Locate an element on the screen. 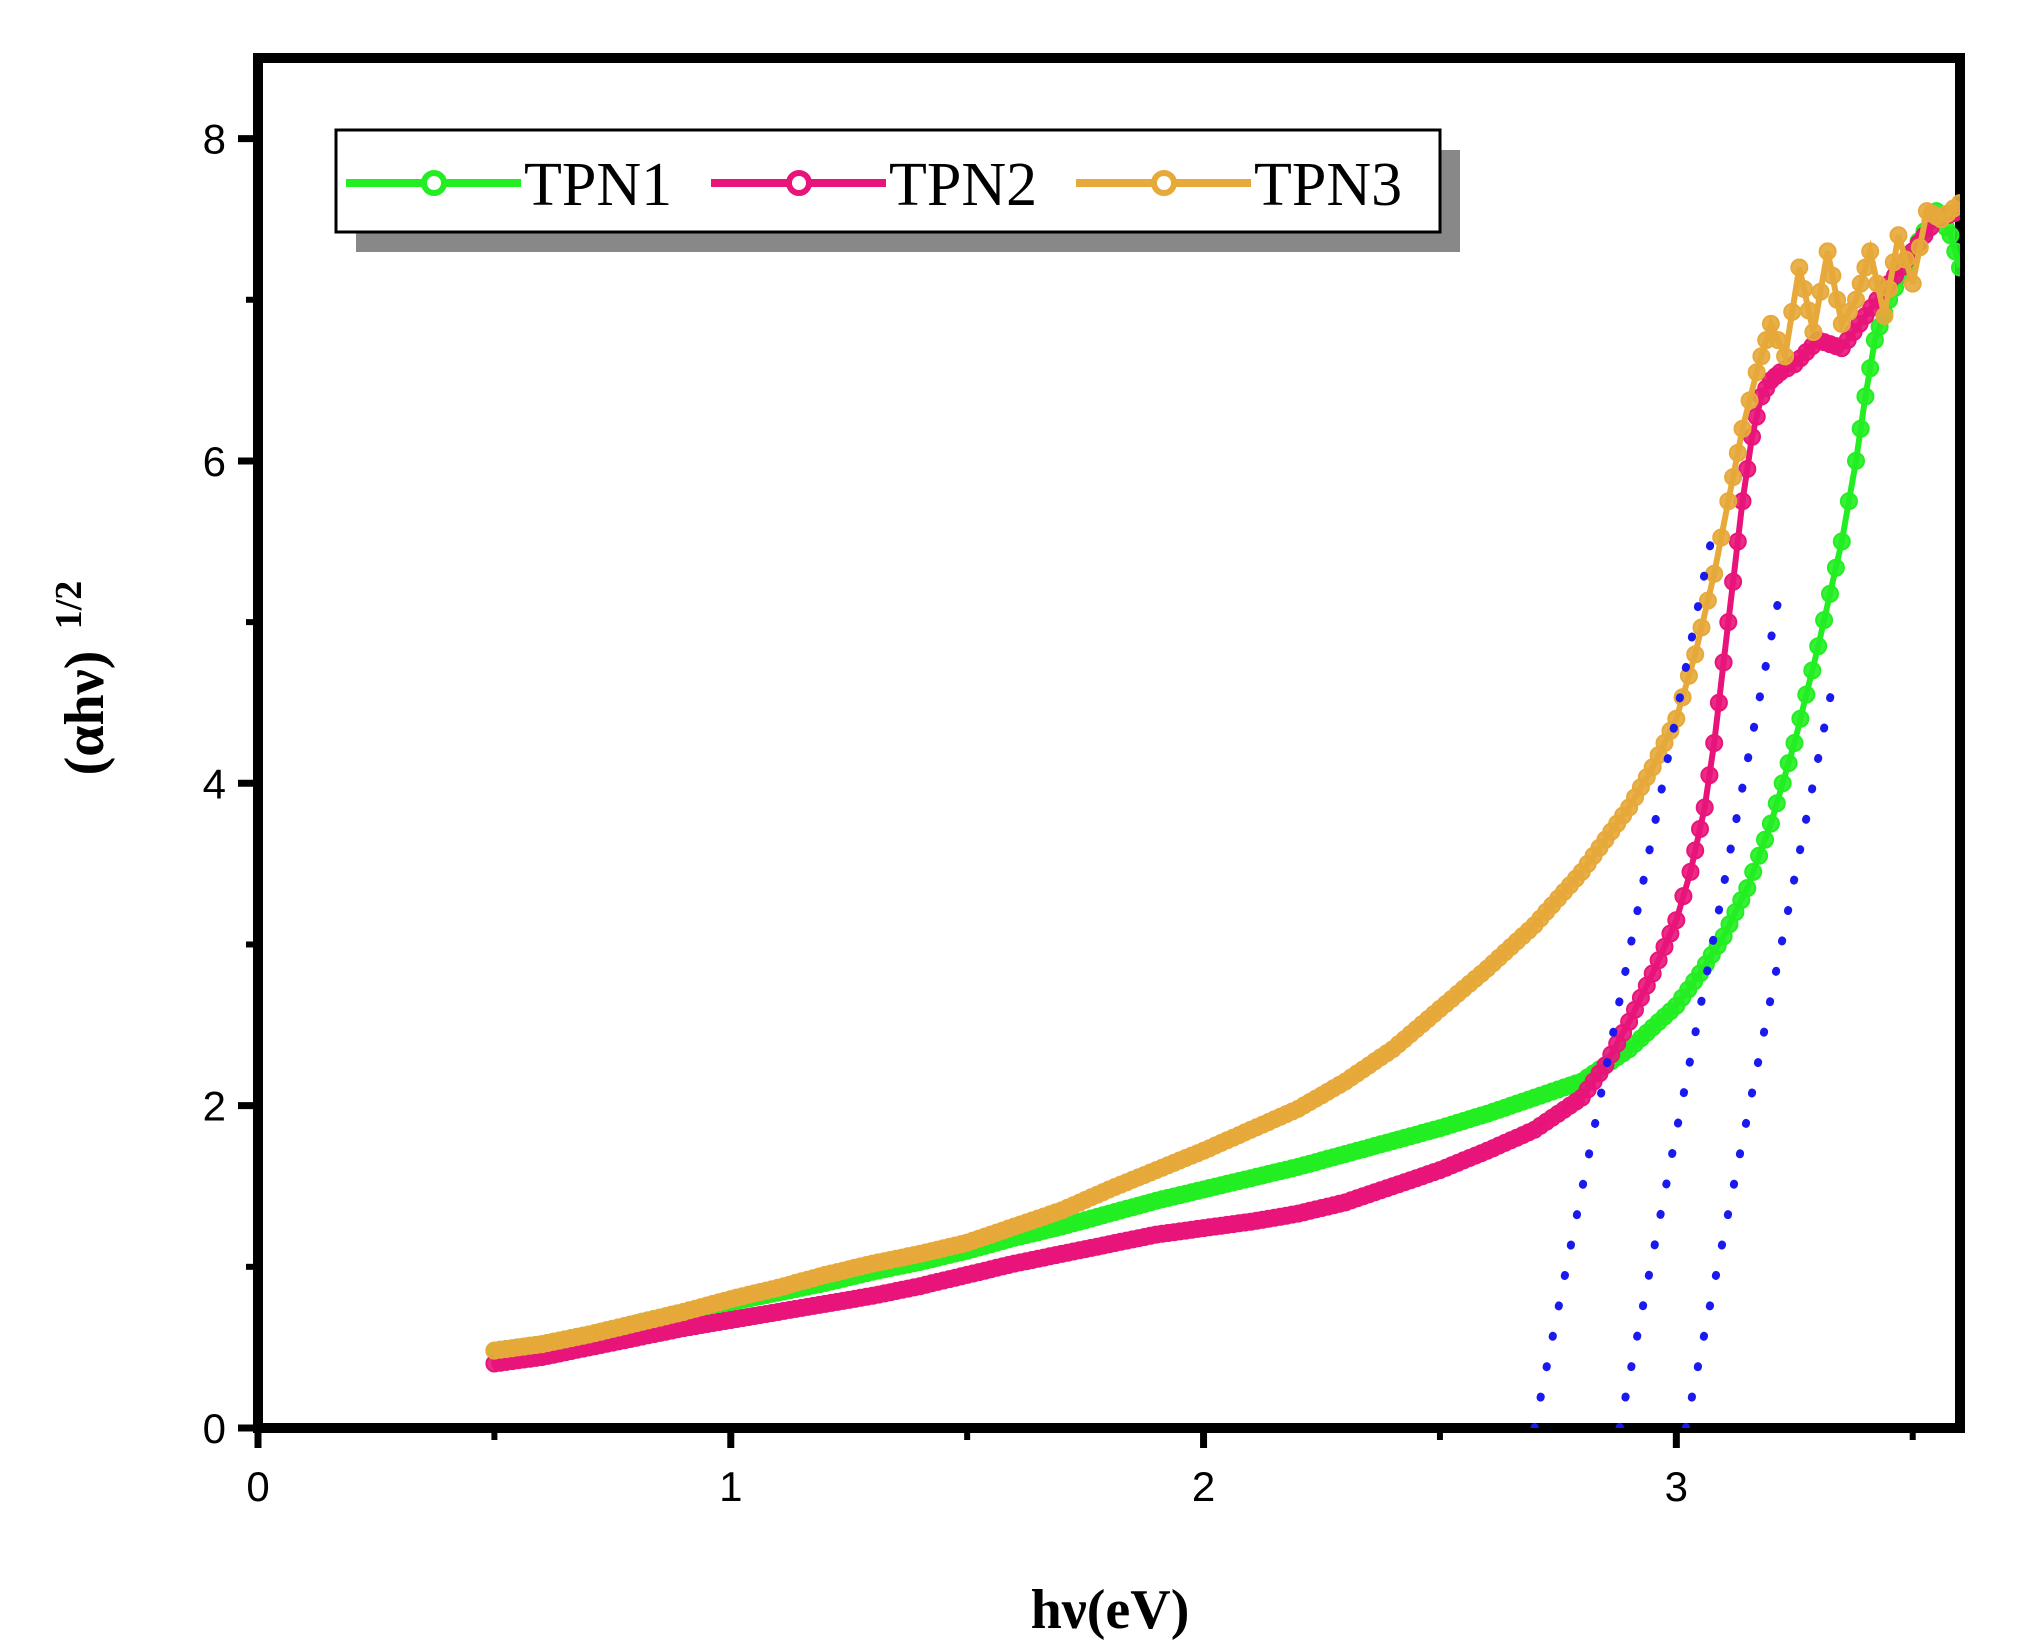  y-tick-label: 4 is located at coordinates (214, 783).